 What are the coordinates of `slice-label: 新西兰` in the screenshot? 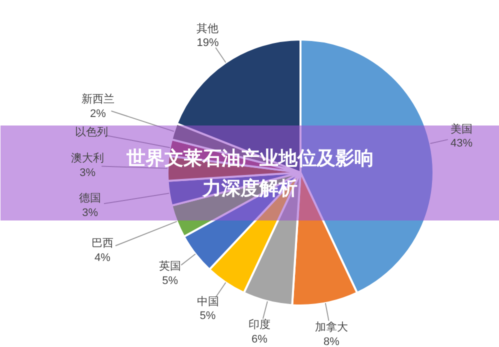 It's located at (97, 99).